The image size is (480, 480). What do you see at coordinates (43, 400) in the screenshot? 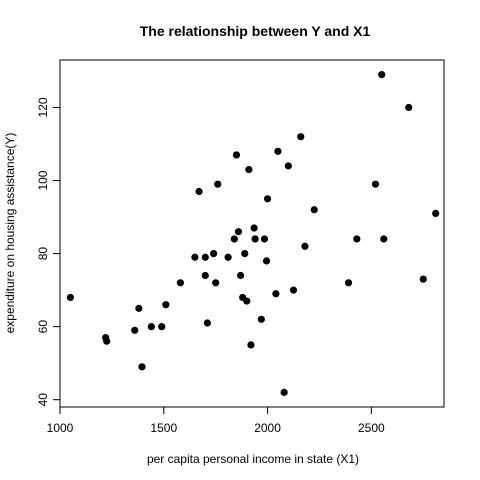
I see `y-tick-label: 40` at bounding box center [43, 400].